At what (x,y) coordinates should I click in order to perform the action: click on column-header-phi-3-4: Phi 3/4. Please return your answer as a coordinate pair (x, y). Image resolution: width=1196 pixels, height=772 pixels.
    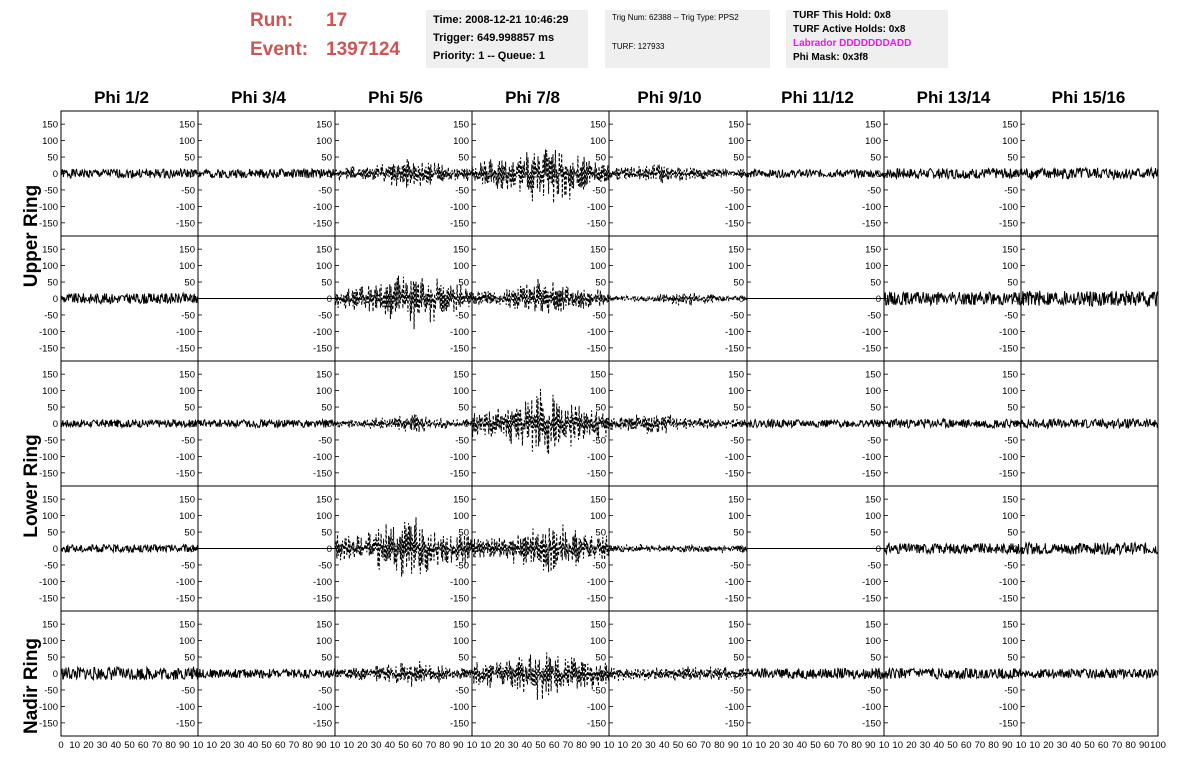
    Looking at the image, I should click on (258, 97).